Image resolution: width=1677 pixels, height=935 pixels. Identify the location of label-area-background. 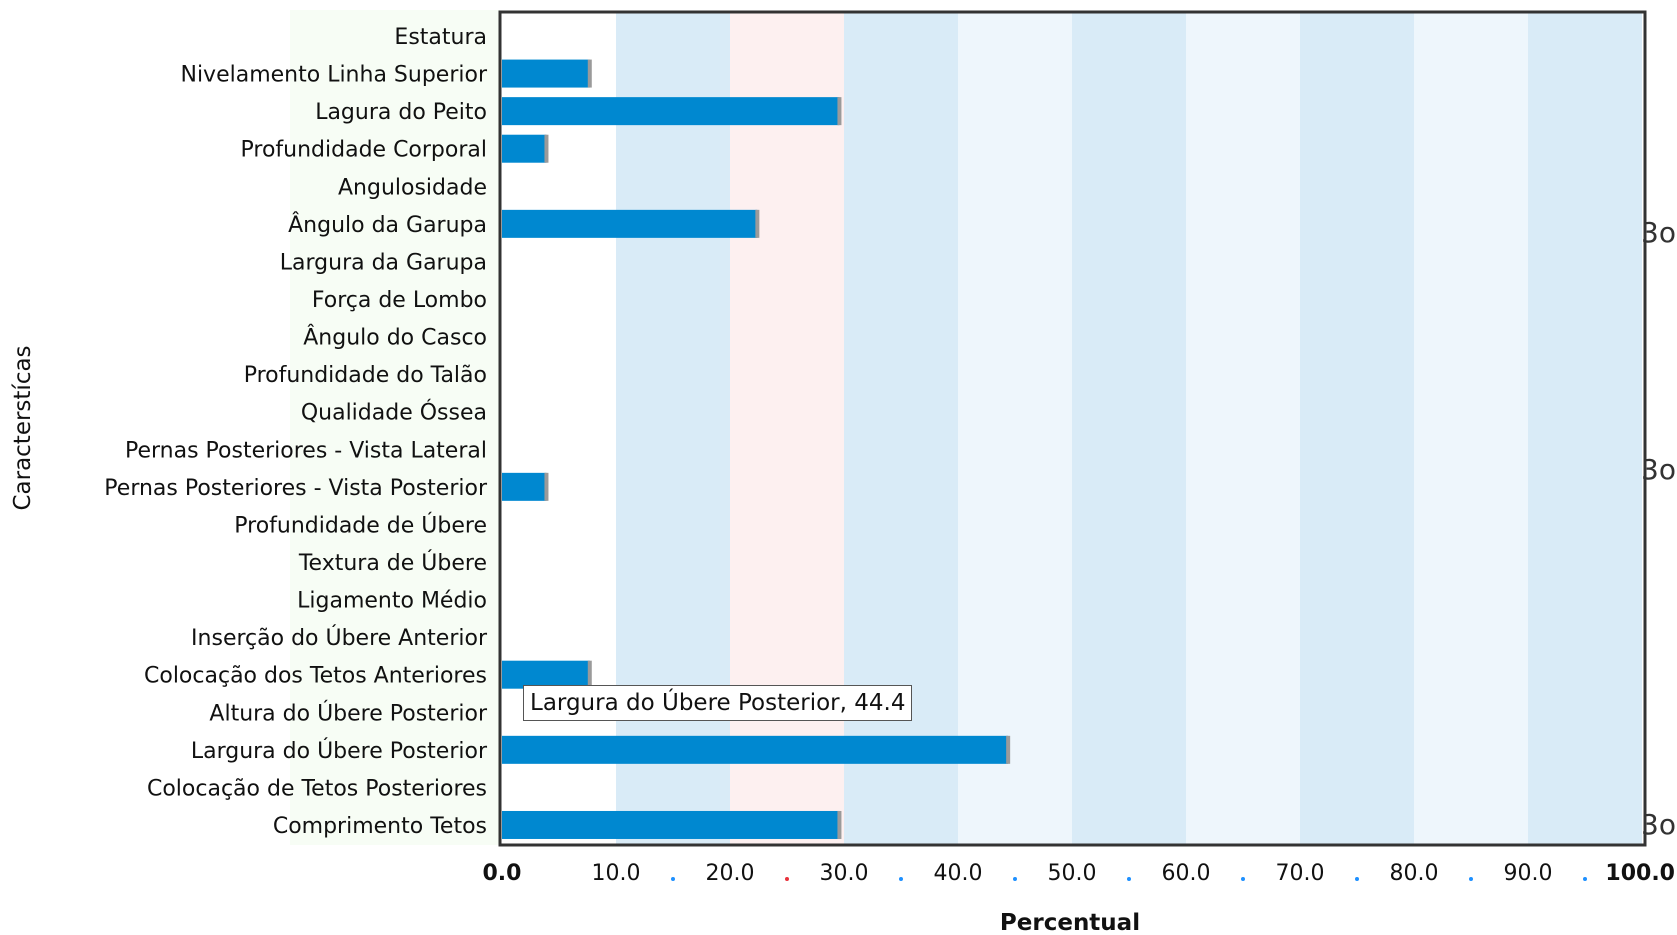
(395, 427).